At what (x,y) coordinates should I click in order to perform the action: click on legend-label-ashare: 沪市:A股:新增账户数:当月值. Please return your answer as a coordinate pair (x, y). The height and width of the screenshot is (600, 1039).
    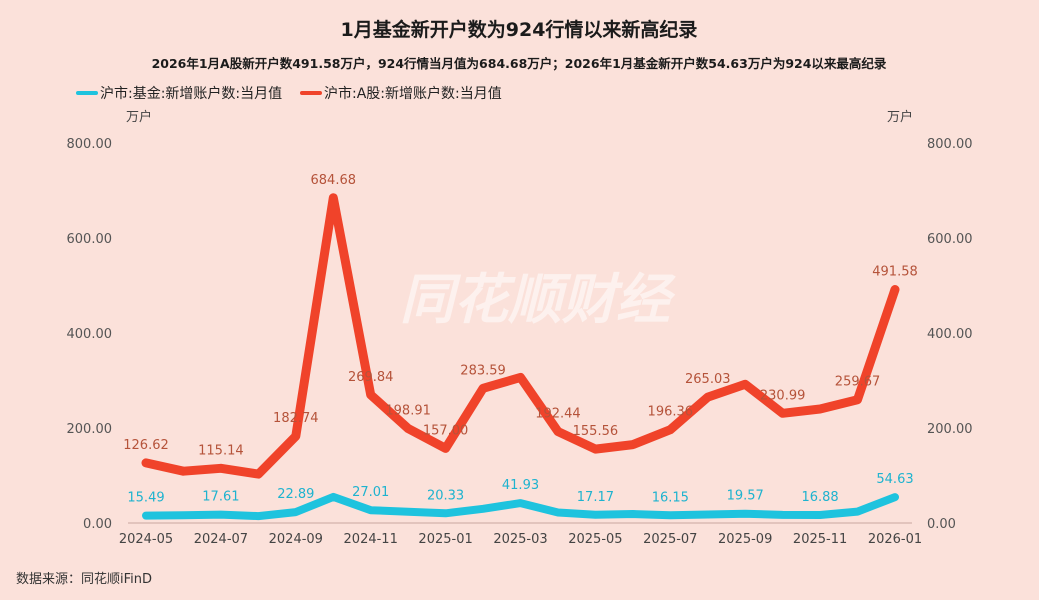
    Looking at the image, I should click on (413, 93).